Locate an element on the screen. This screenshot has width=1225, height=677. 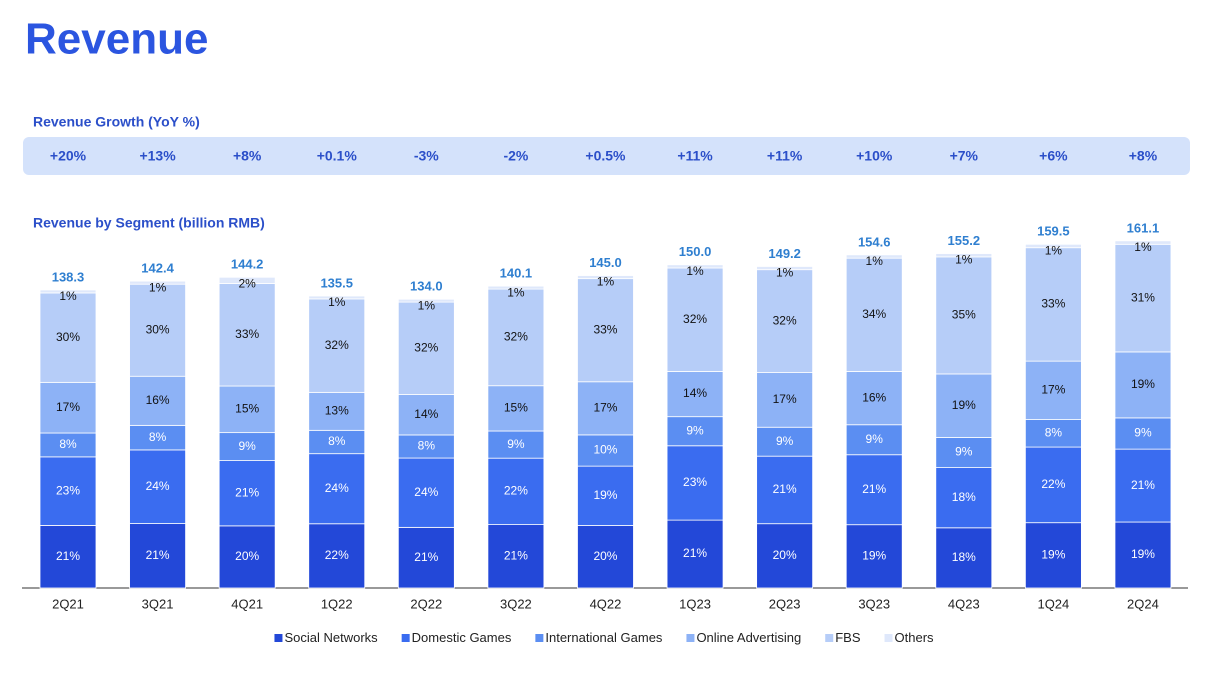
growth-label: +20% is located at coordinates (68, 156).